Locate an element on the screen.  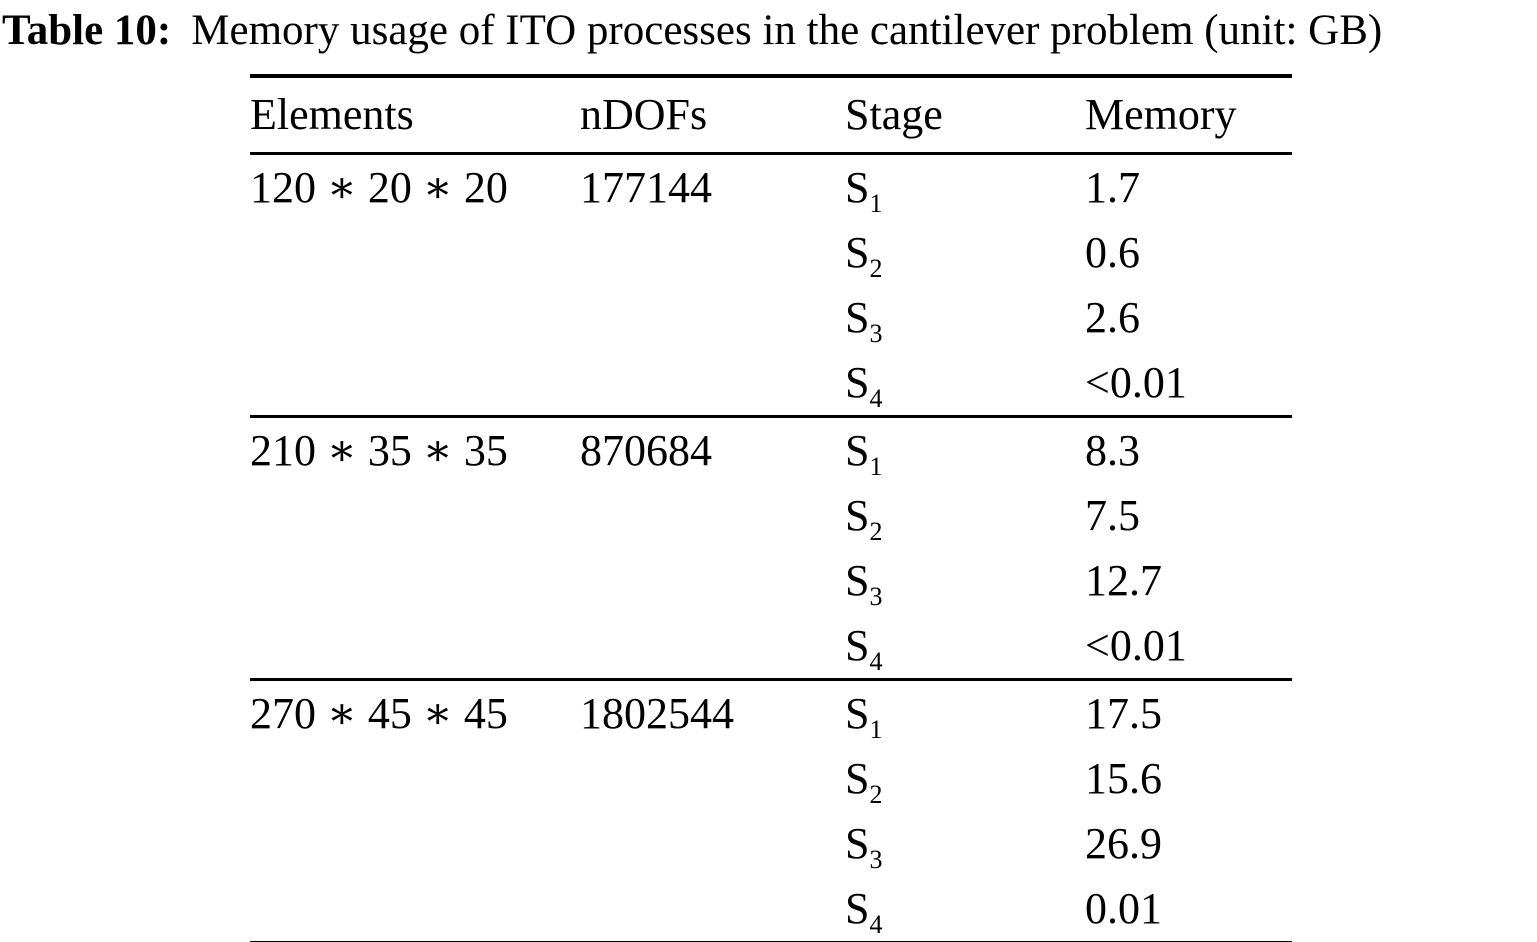
ndofs-cell: 1802544 is located at coordinates (657, 713).